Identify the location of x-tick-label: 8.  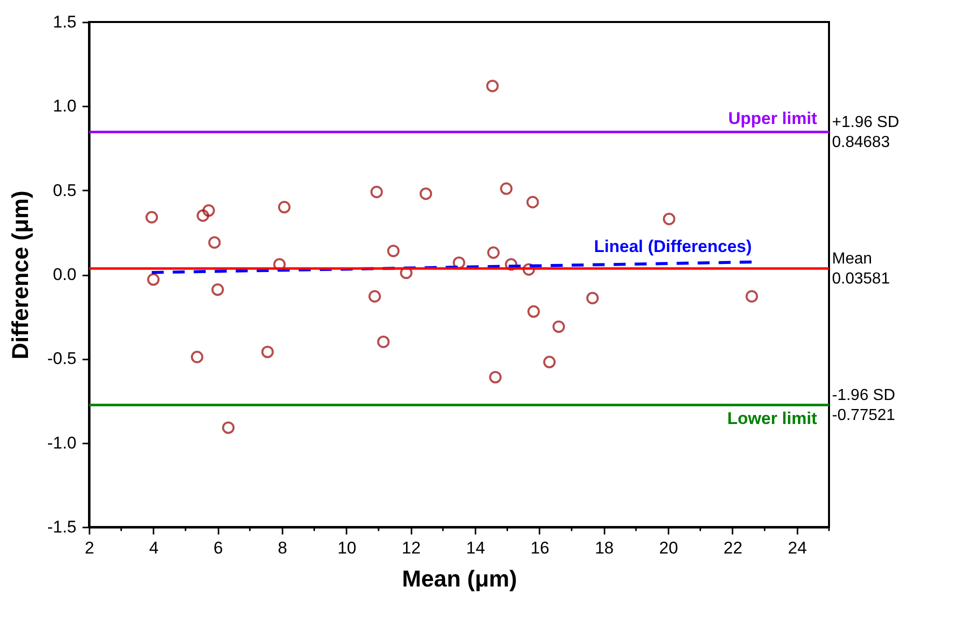
(283, 548).